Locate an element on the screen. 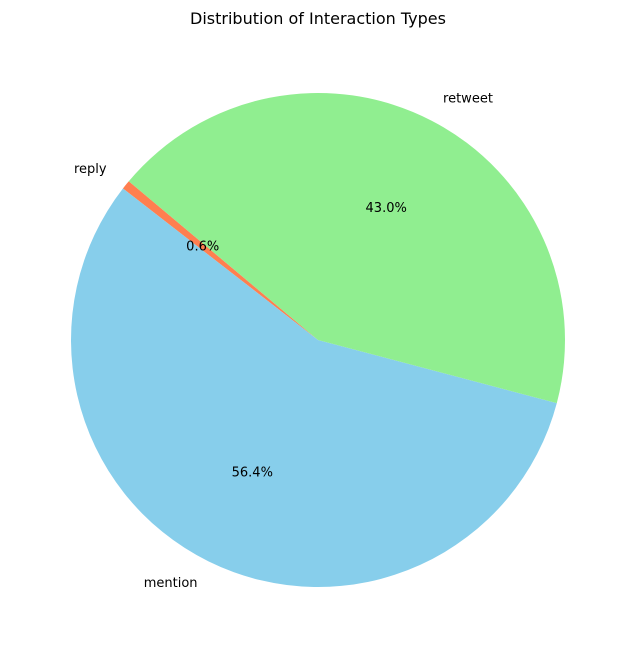 This screenshot has height=662, width=636. slice-label-retweet: retweet is located at coordinates (468, 98).